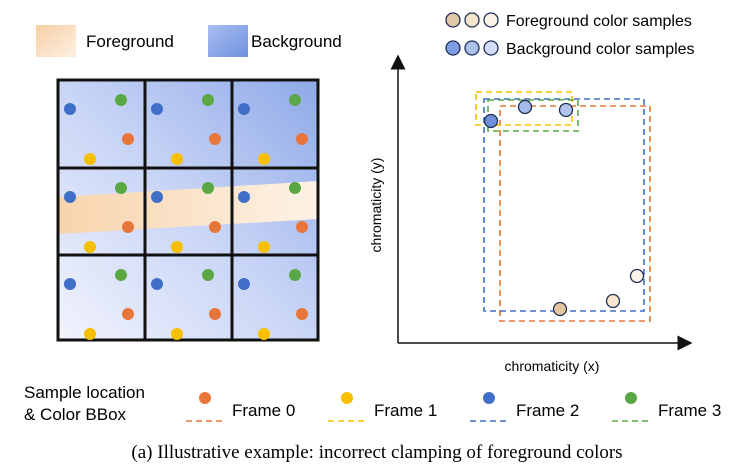 The image size is (755, 470). What do you see at coordinates (600, 49) in the screenshot?
I see `bg-samples-label: Background color samples` at bounding box center [600, 49].